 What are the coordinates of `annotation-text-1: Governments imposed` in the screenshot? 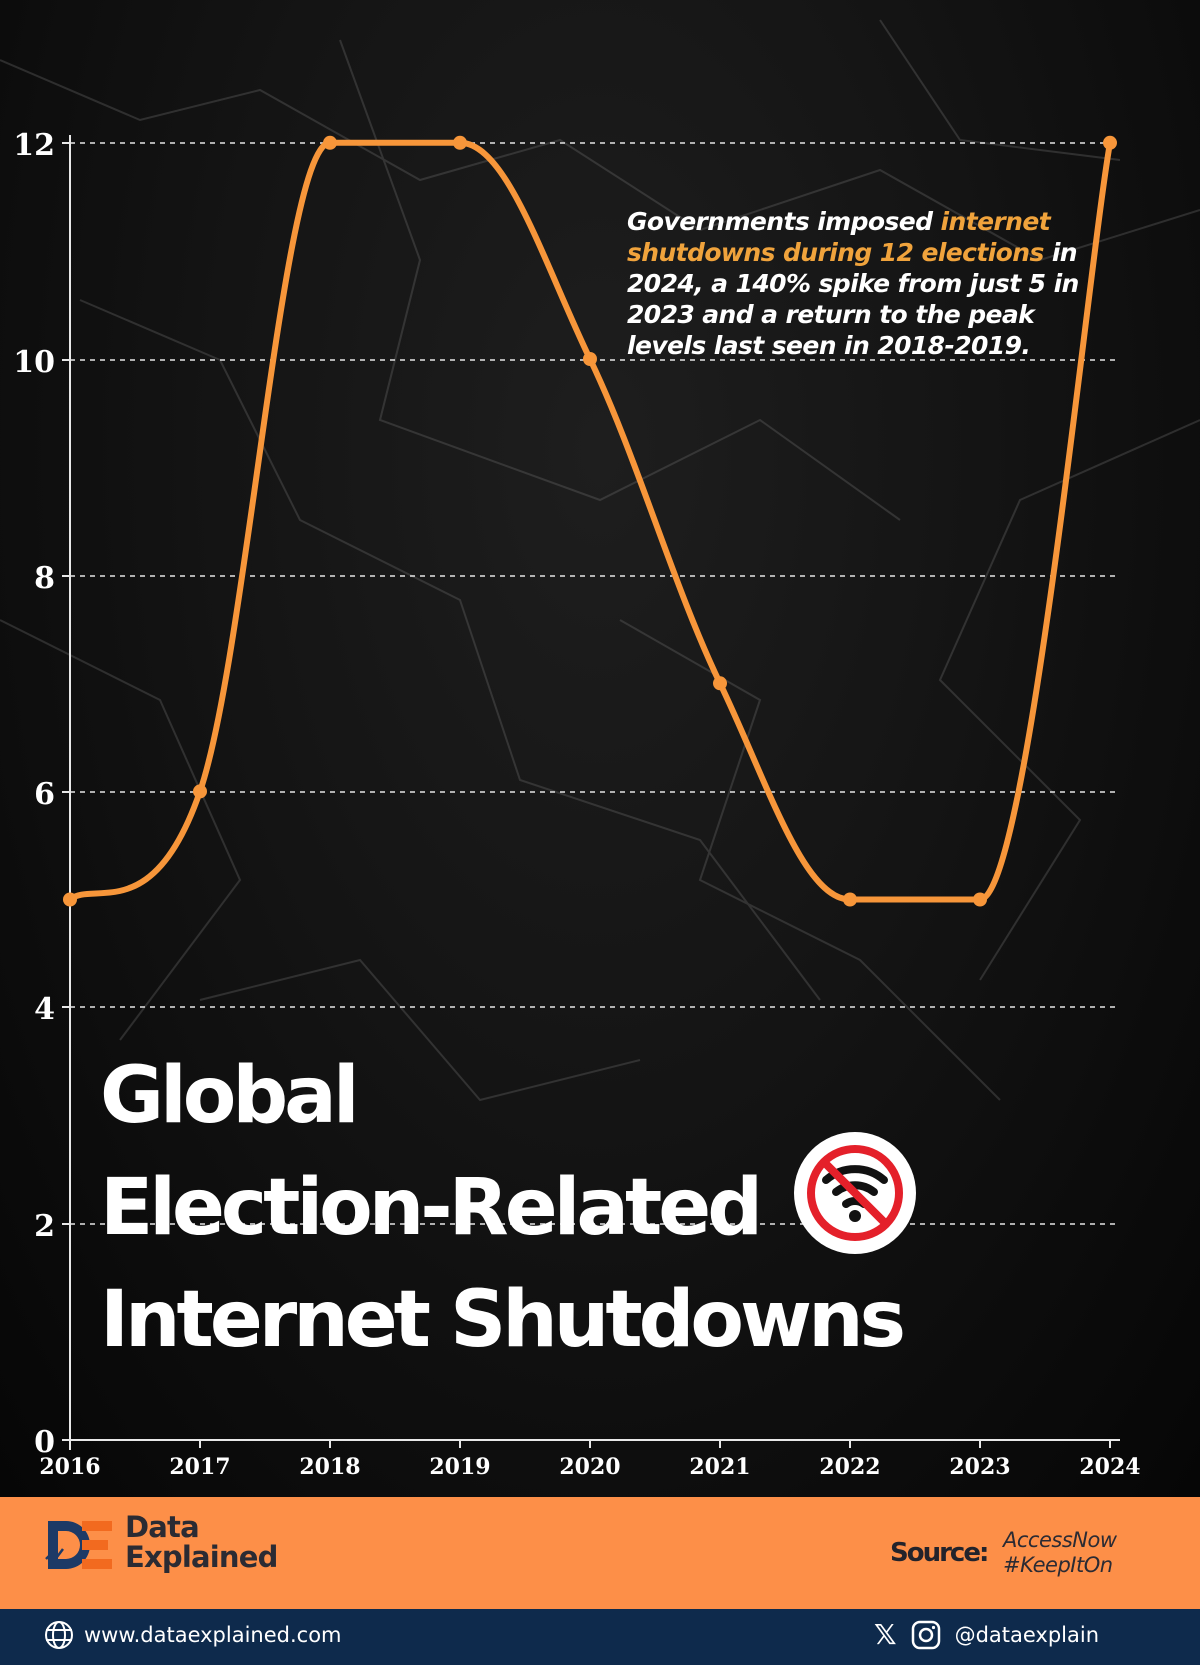 It's located at (784, 221).